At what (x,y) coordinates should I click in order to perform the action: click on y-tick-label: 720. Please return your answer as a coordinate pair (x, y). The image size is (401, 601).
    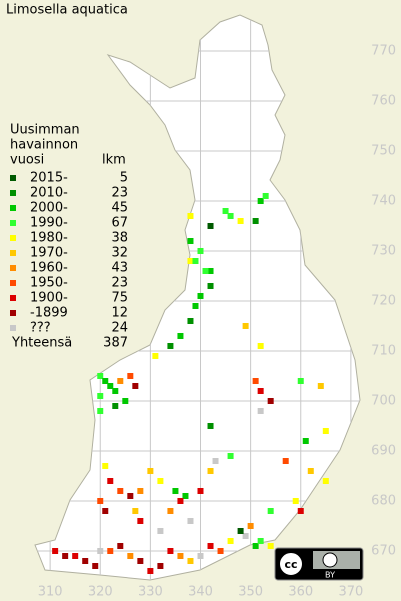
    Looking at the image, I should click on (383, 301).